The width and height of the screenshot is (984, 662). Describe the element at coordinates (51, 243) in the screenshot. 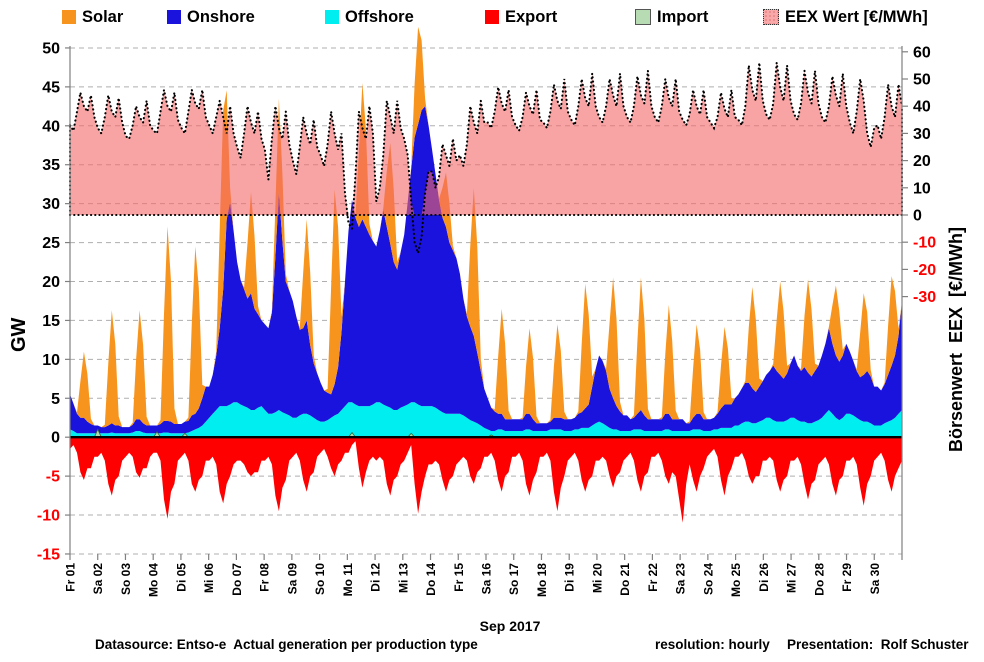

I see `svg-text: 25` at that location.